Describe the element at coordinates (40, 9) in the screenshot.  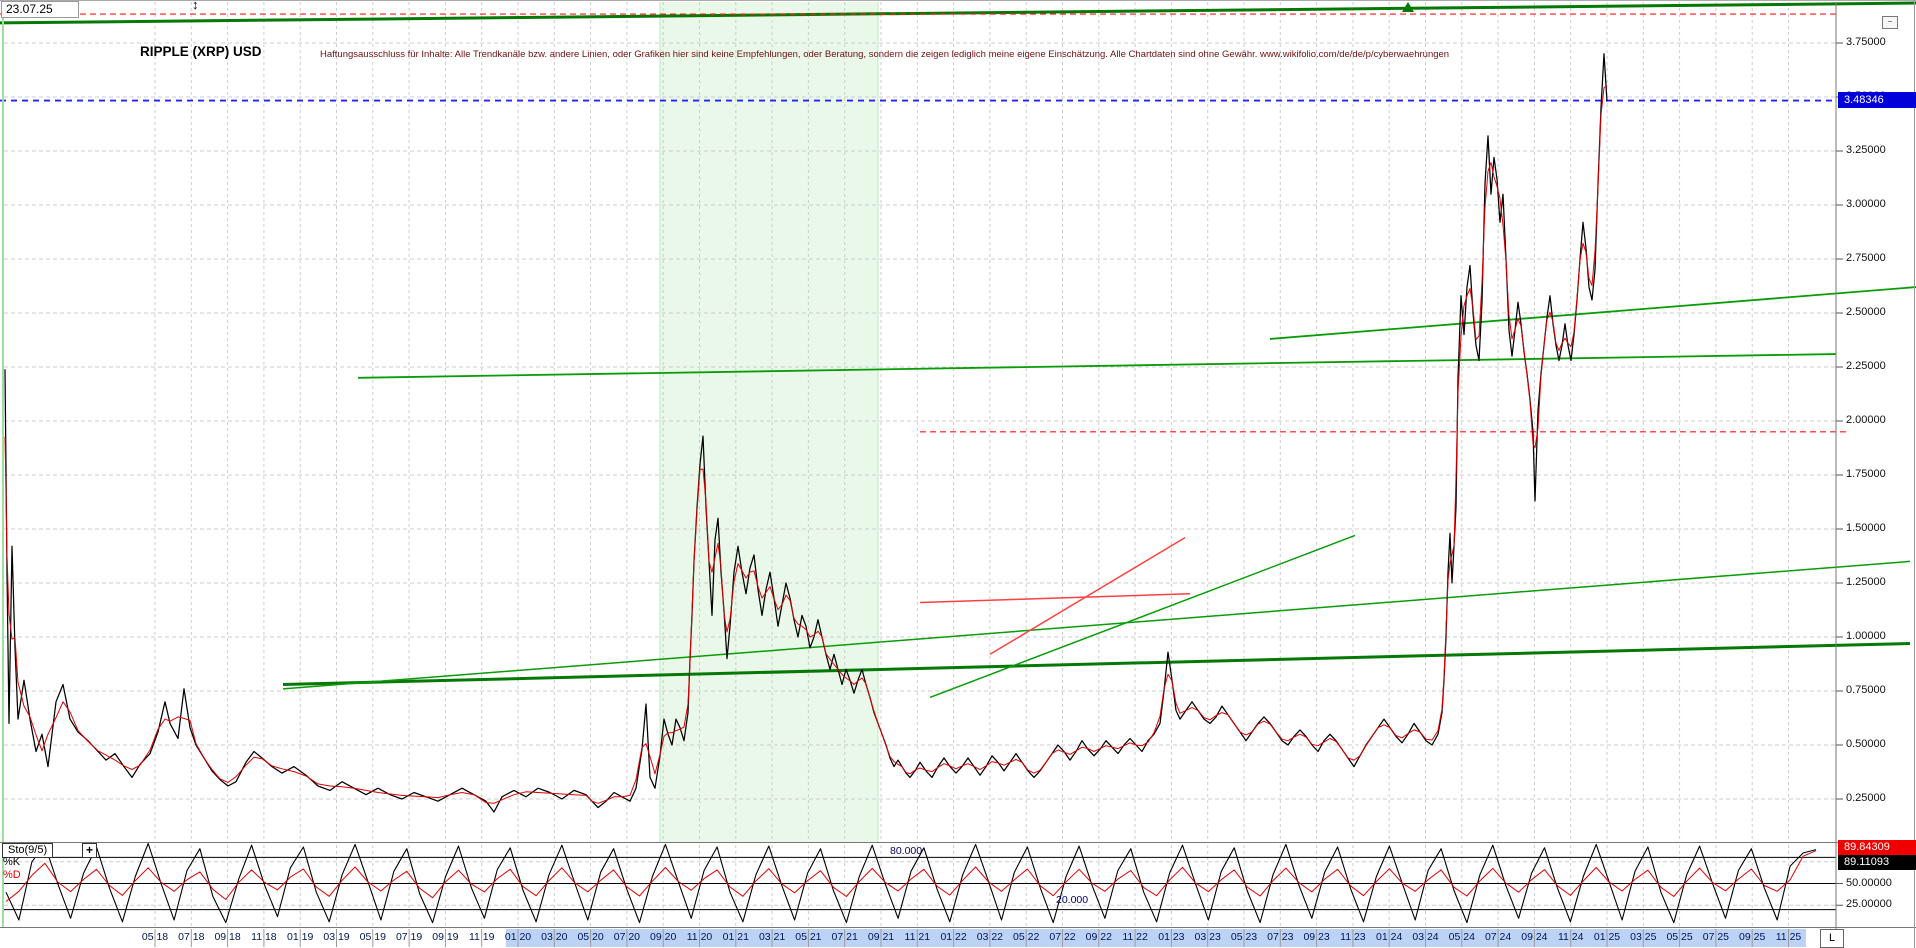
I see `current-date-label: 23.07.25` at that location.